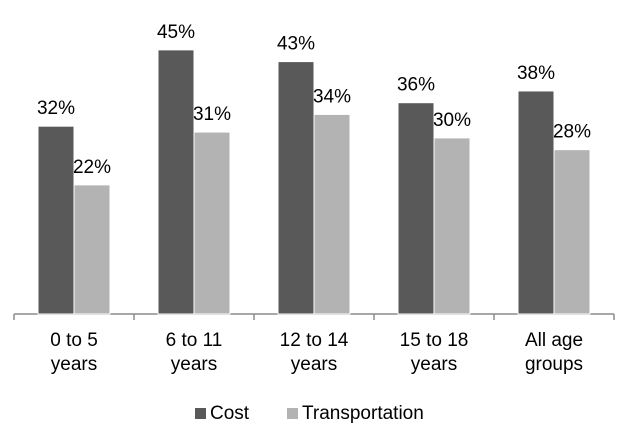 Image resolution: width=628 pixels, height=433 pixels. What do you see at coordinates (200, 413) in the screenshot?
I see `legend-swatch-cost` at bounding box center [200, 413].